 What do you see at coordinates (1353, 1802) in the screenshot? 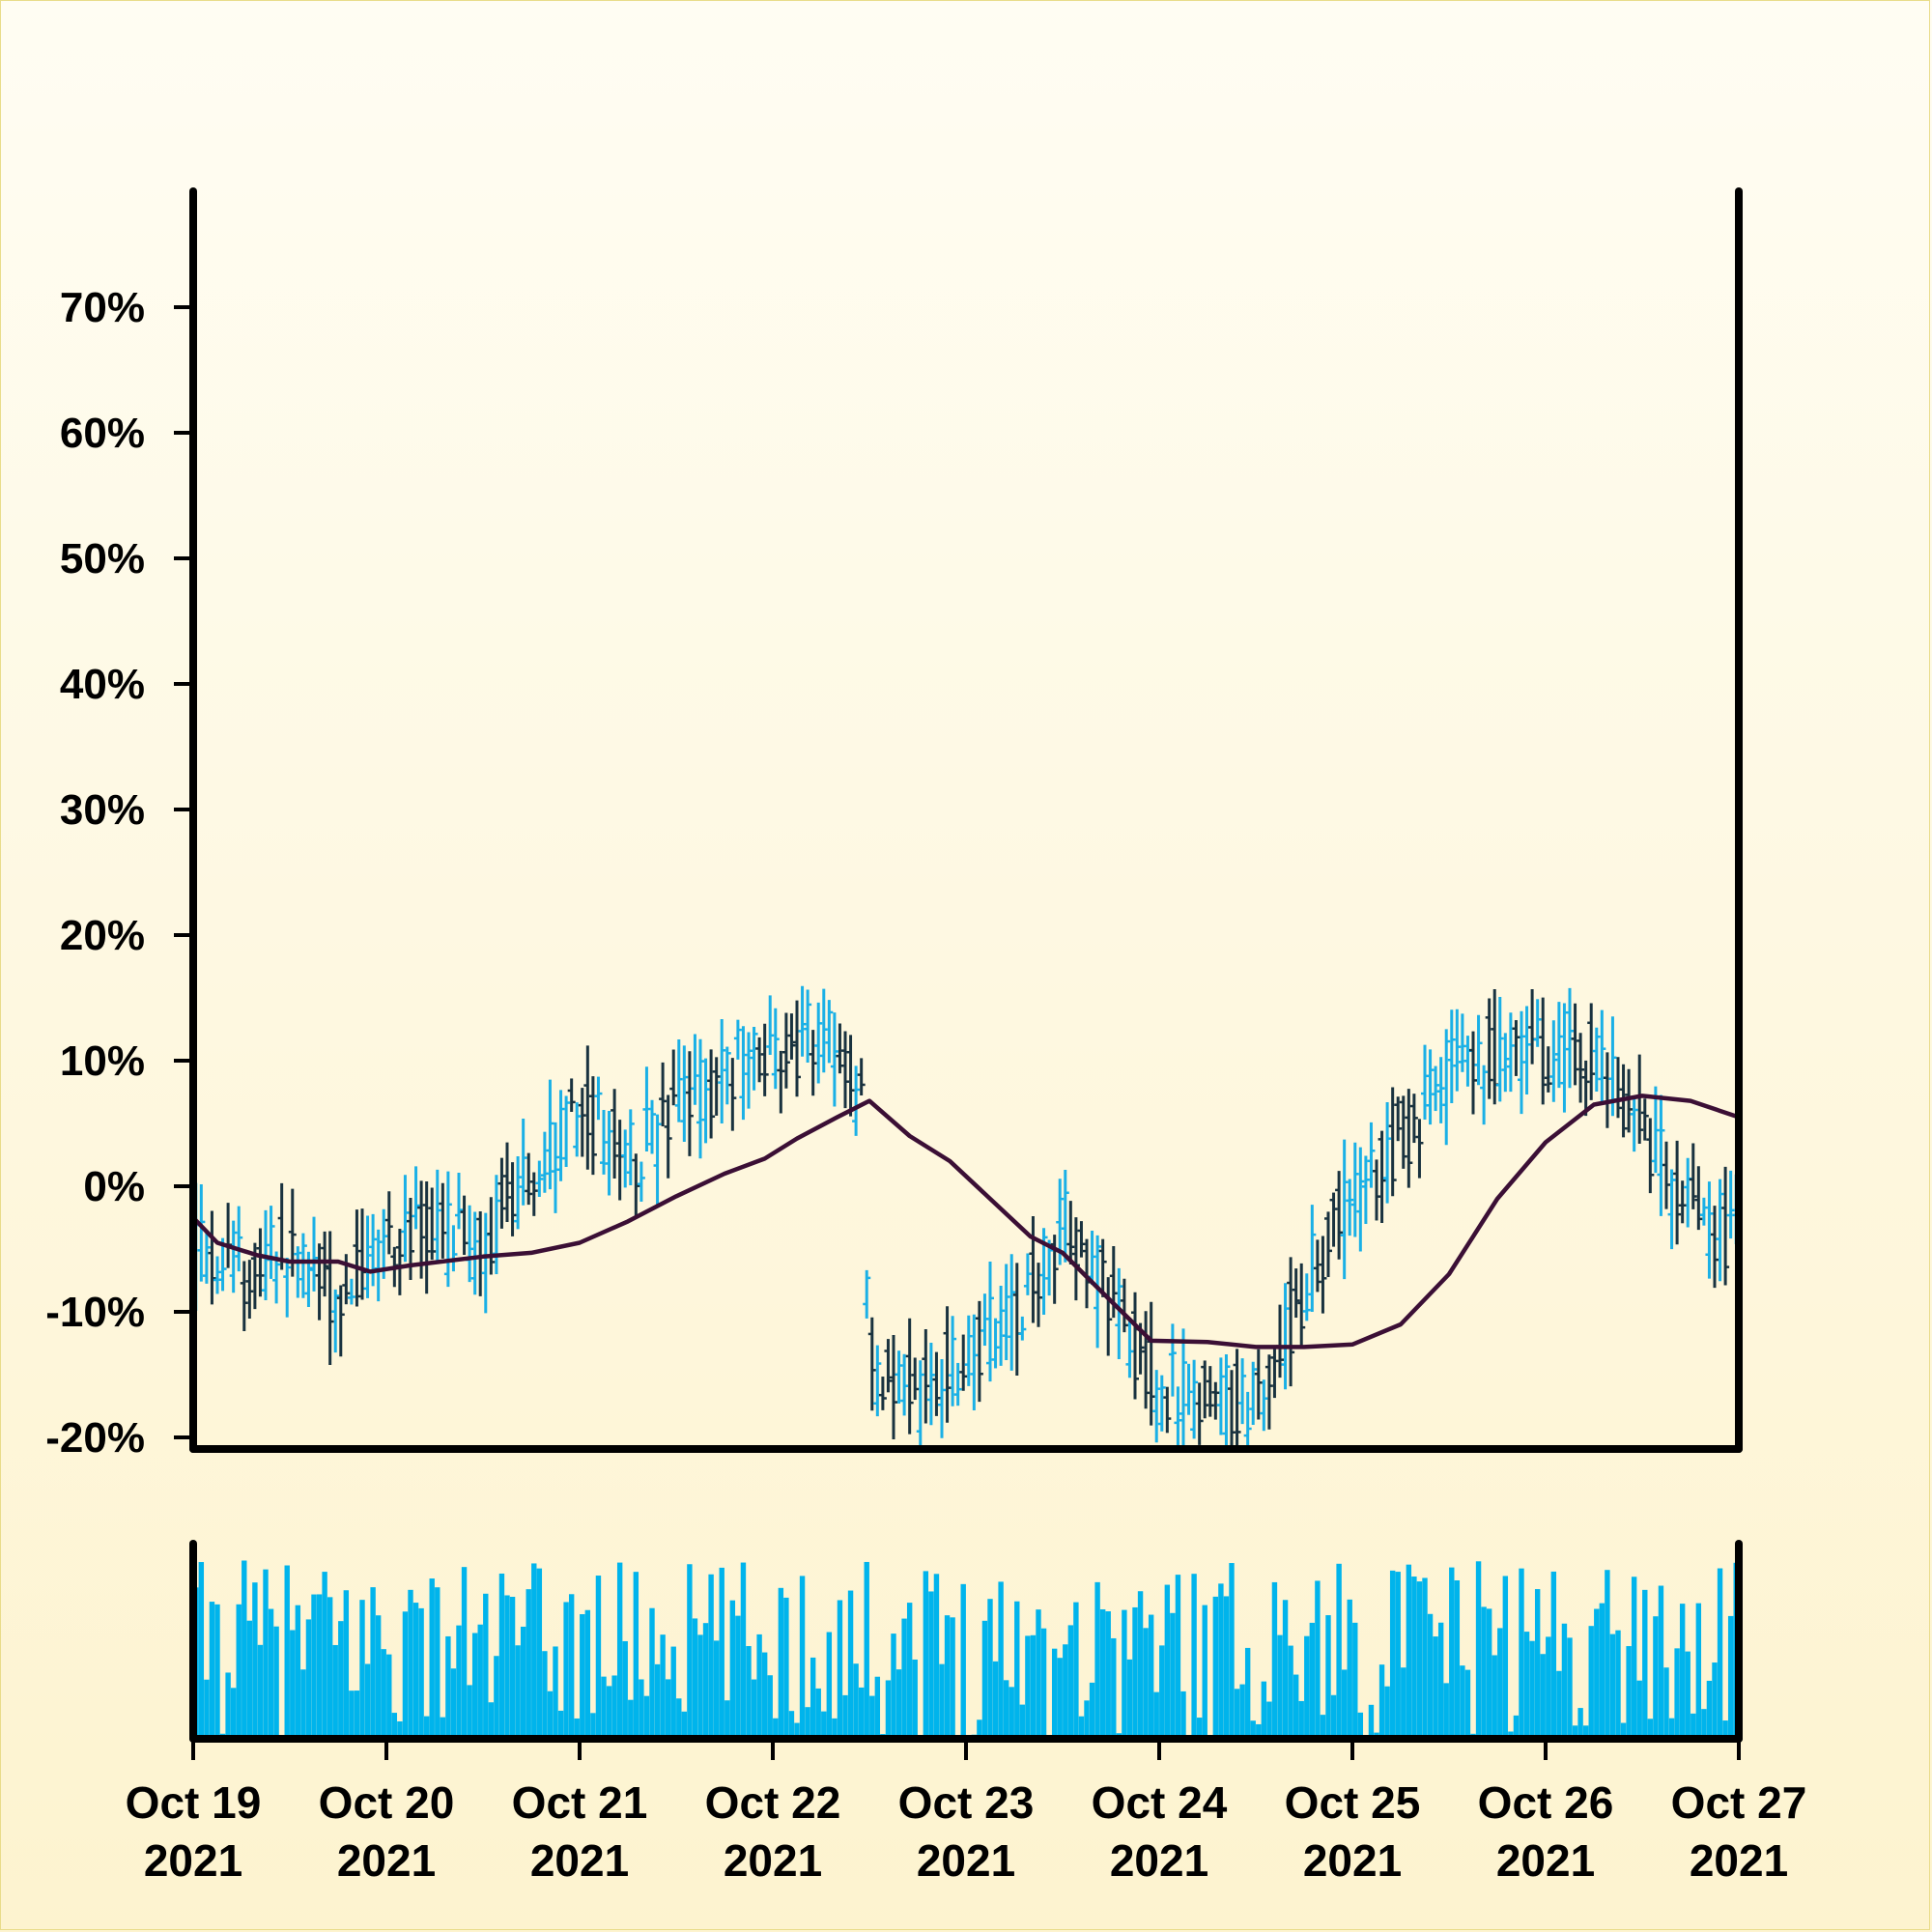
I see `x-tick-label-date: Oct 25` at bounding box center [1353, 1802].